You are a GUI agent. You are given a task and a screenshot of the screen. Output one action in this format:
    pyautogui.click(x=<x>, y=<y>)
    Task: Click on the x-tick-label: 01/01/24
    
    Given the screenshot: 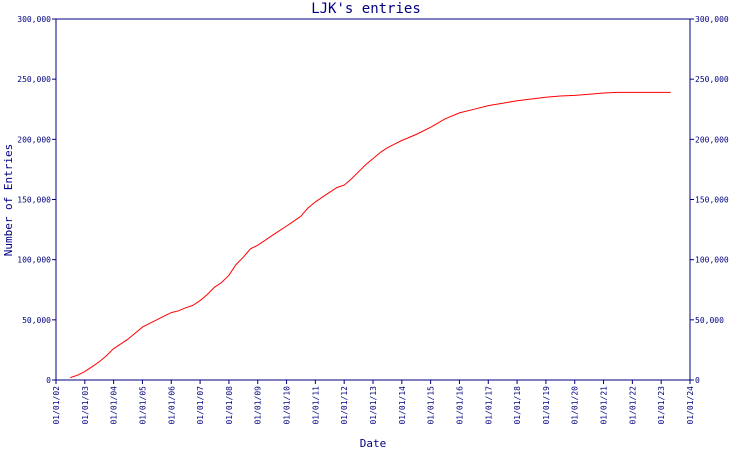 What is the action you would take?
    pyautogui.click(x=690, y=405)
    